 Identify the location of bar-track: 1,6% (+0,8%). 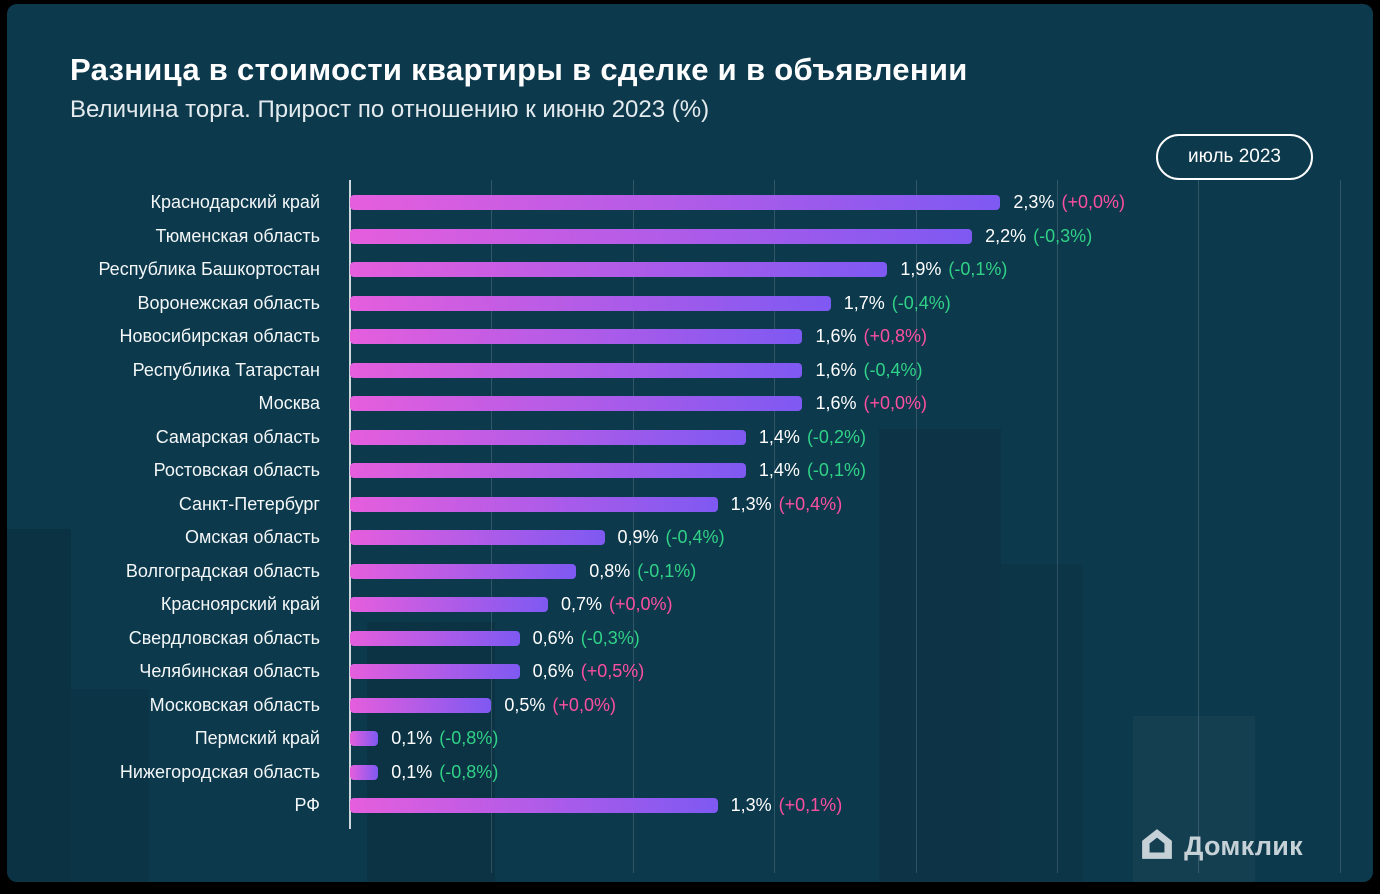
(855, 337).